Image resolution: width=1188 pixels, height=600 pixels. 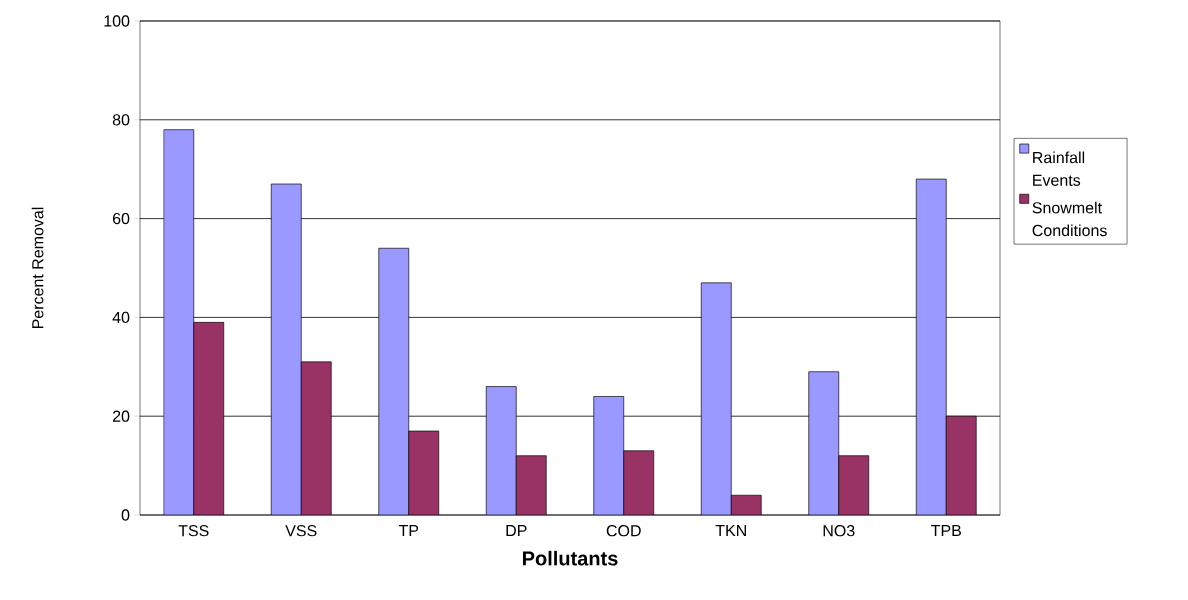 What do you see at coordinates (516, 531) in the screenshot?
I see `x-tick-label: DP` at bounding box center [516, 531].